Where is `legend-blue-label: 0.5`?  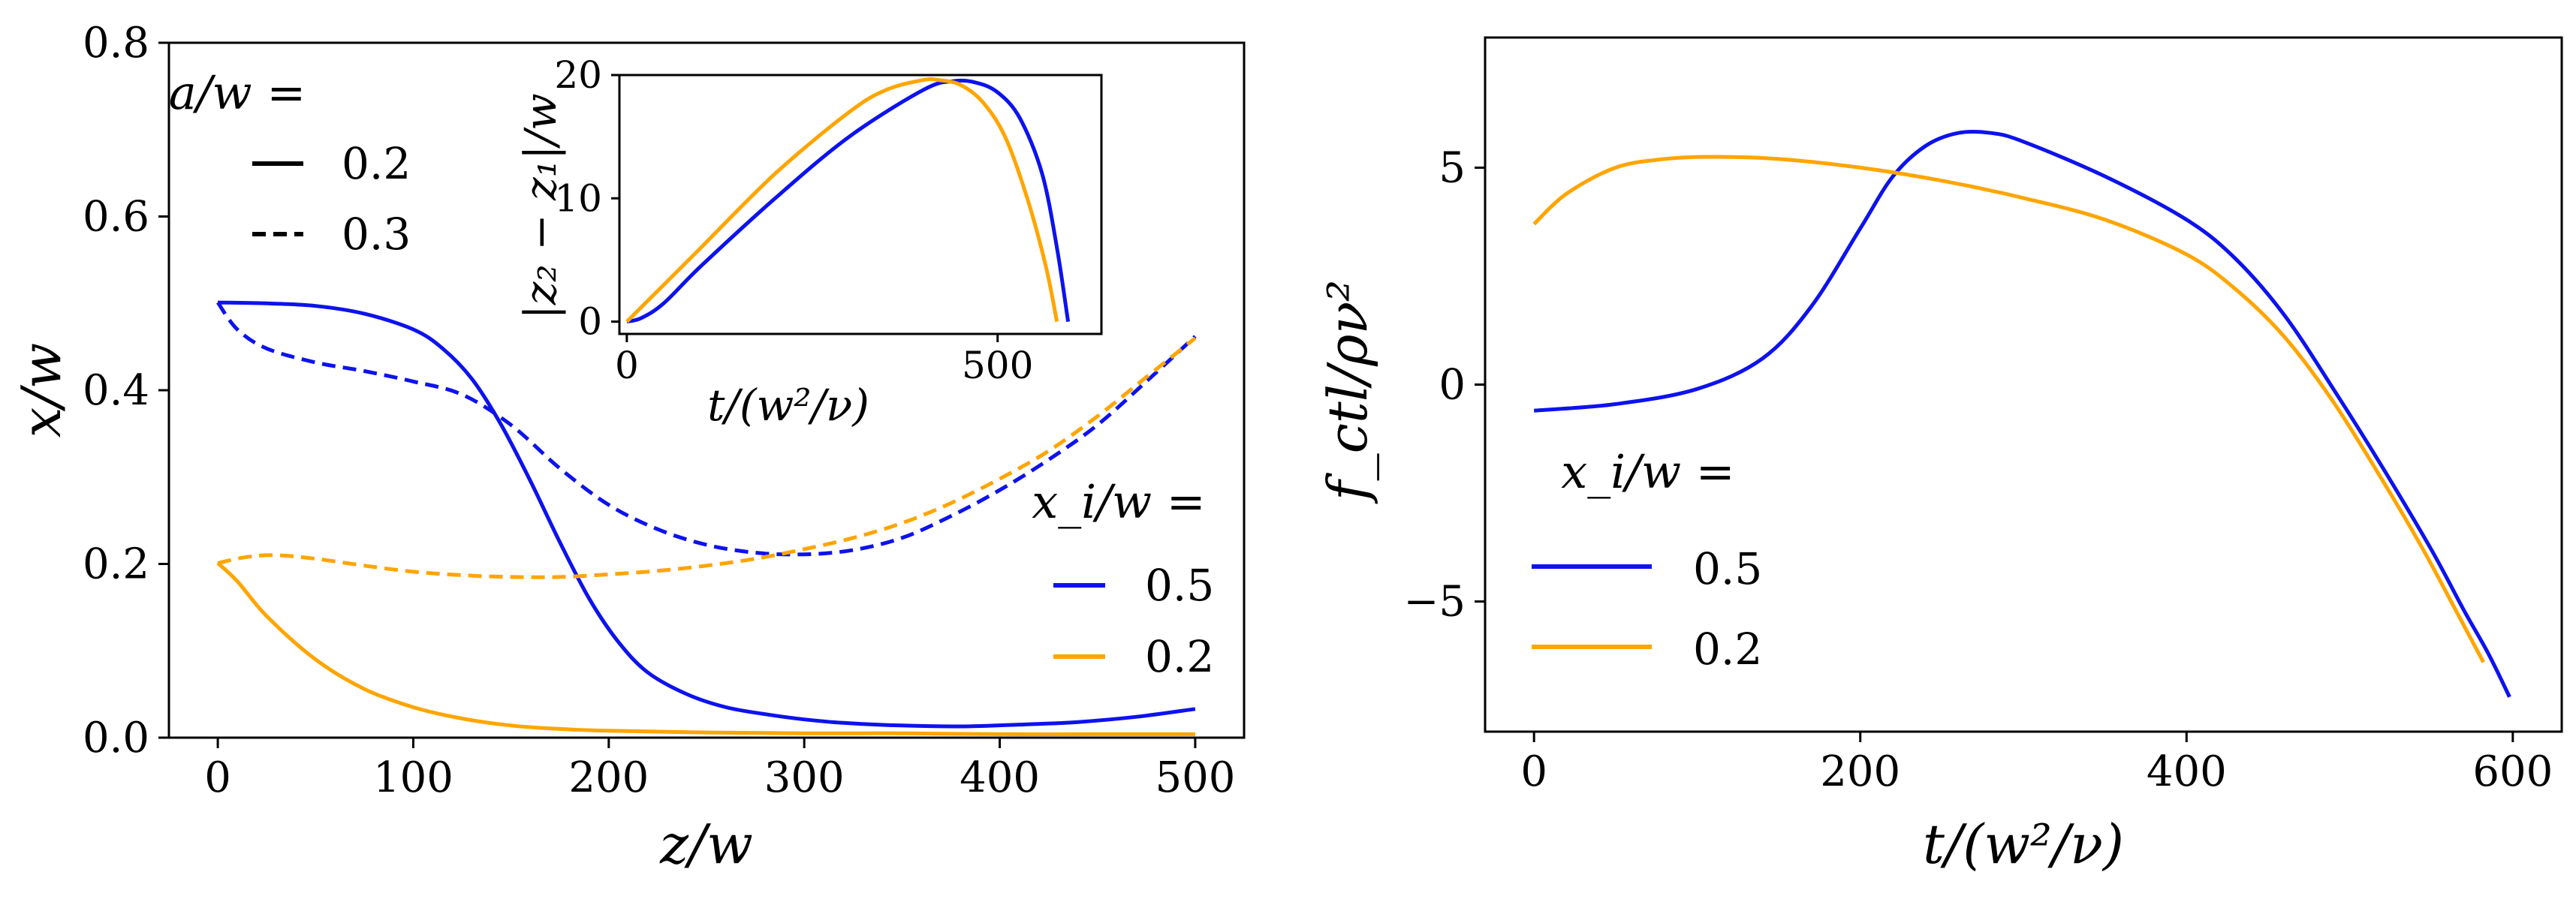
legend-blue-label: 0.5 is located at coordinates (1179, 585).